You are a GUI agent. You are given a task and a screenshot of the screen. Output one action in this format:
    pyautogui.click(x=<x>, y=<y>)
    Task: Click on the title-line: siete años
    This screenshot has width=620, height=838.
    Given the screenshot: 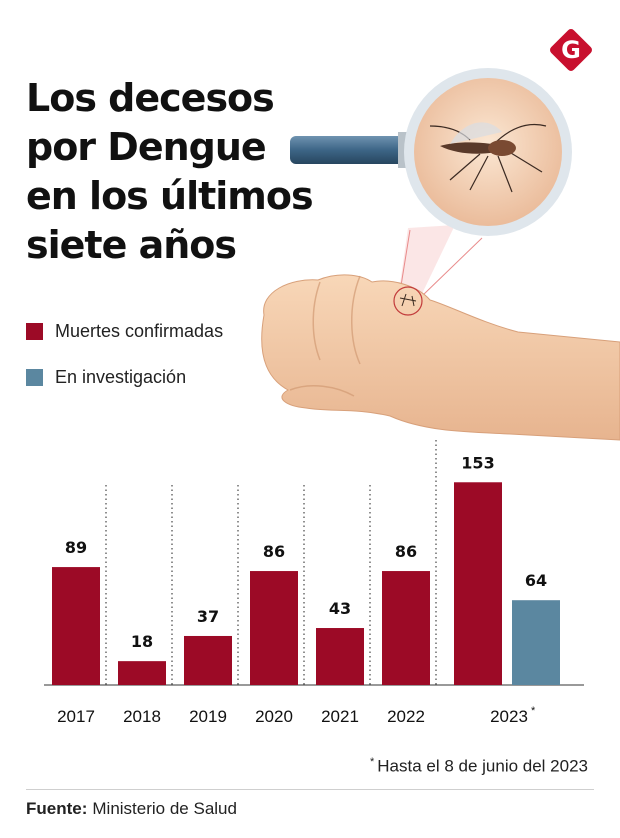 What is the action you would take?
    pyautogui.click(x=131, y=245)
    